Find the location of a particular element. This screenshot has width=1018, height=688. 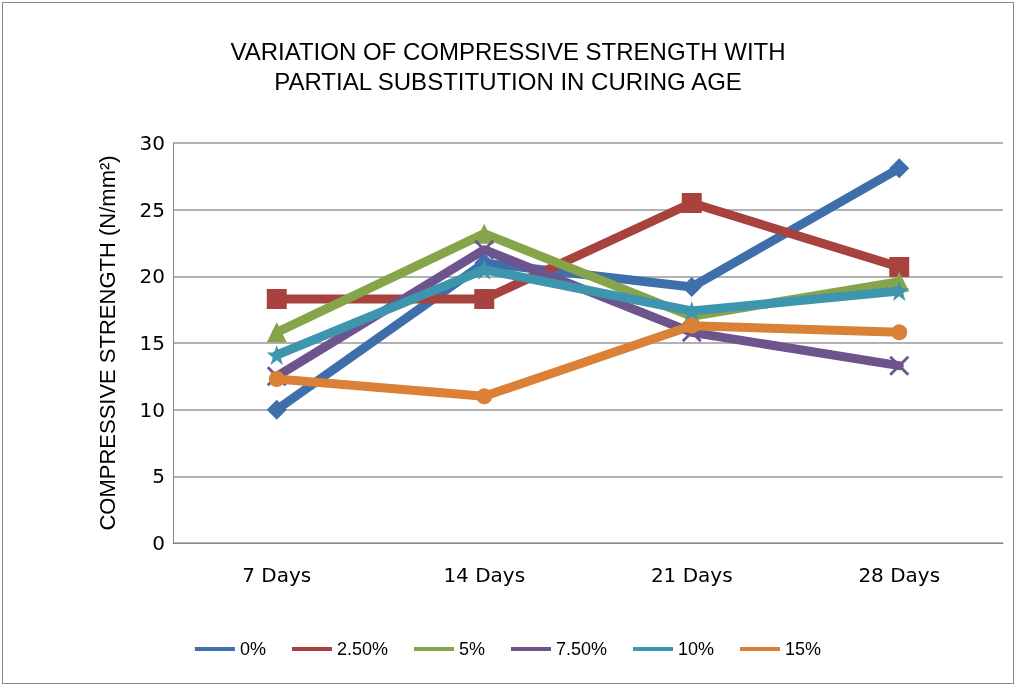

y-axis-title: COMPRESSIVE STRENGTH (N/mm²) is located at coordinates (107, 343).